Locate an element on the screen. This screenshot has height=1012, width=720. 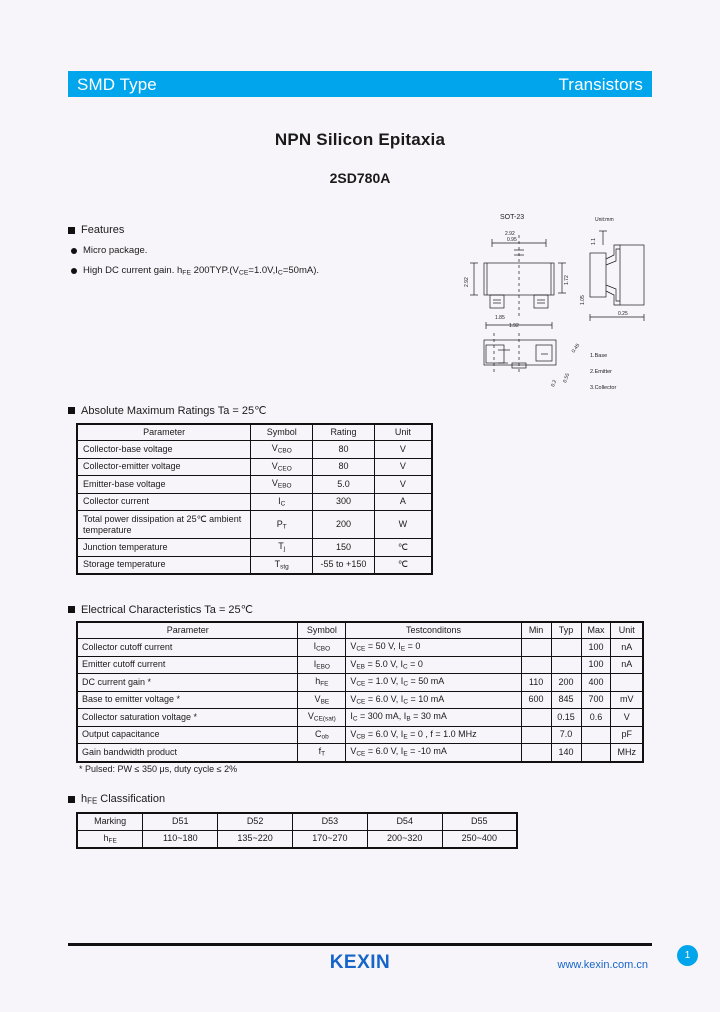
cell-marking: D54 is located at coordinates (404, 821).